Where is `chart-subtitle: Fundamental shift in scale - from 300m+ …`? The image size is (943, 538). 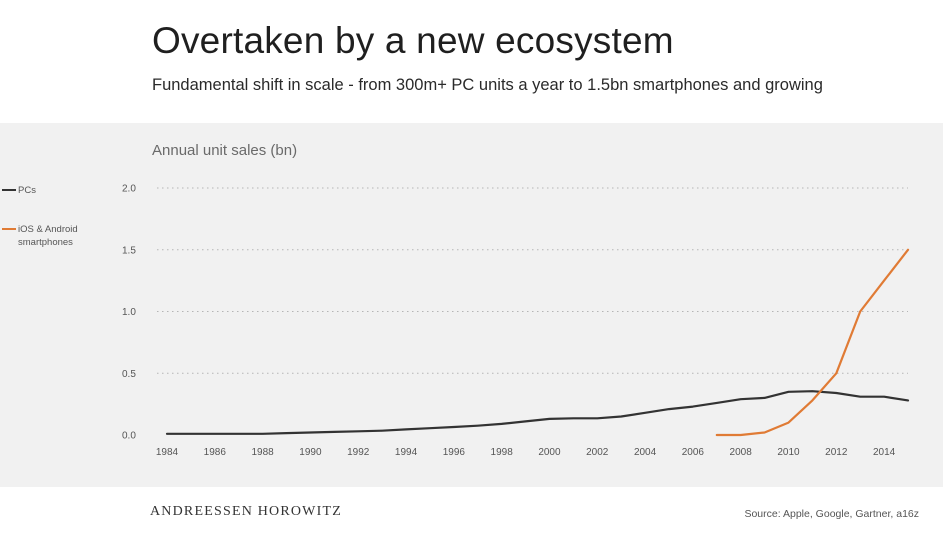 chart-subtitle: Fundamental shift in scale - from 300m+ … is located at coordinates (487, 85).